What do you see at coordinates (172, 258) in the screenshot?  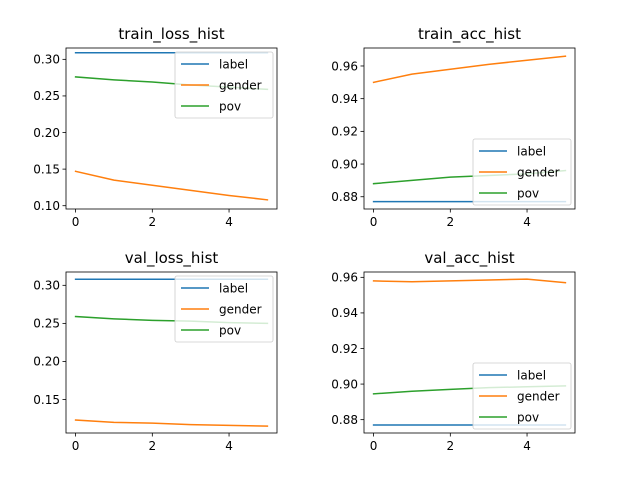 I see `subplot-title: val_loss_hist` at bounding box center [172, 258].